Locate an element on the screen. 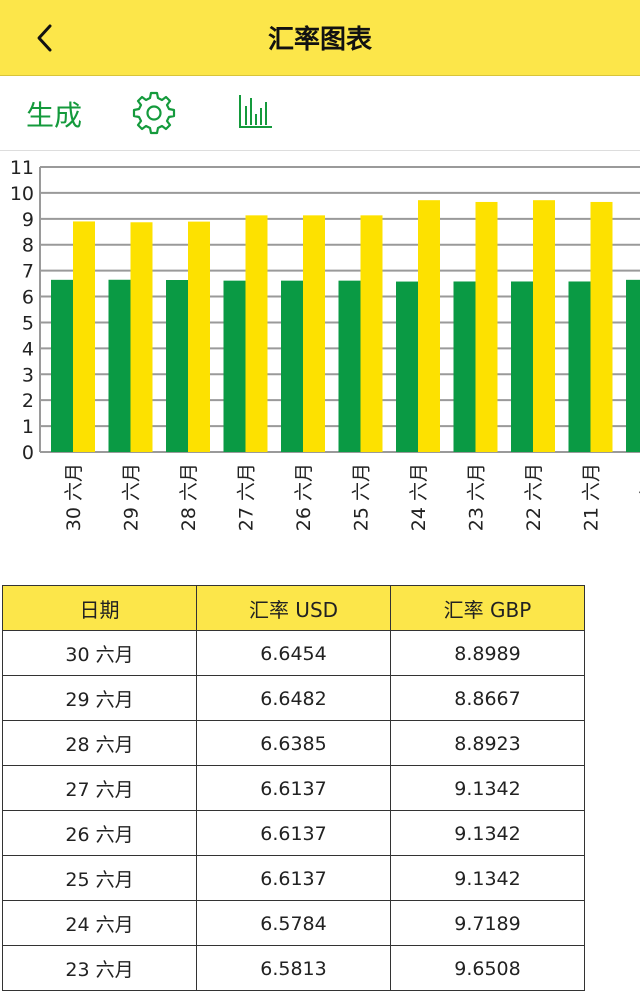  x-tick-label: 22 六月 is located at coordinates (534, 497).